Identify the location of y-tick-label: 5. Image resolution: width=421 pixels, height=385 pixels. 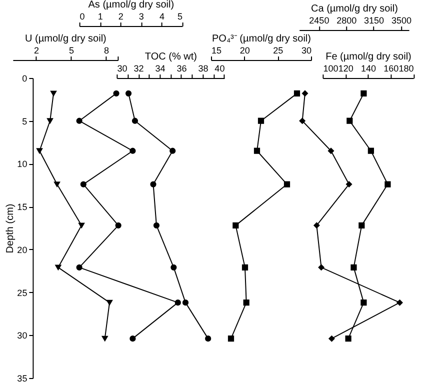
(25, 121).